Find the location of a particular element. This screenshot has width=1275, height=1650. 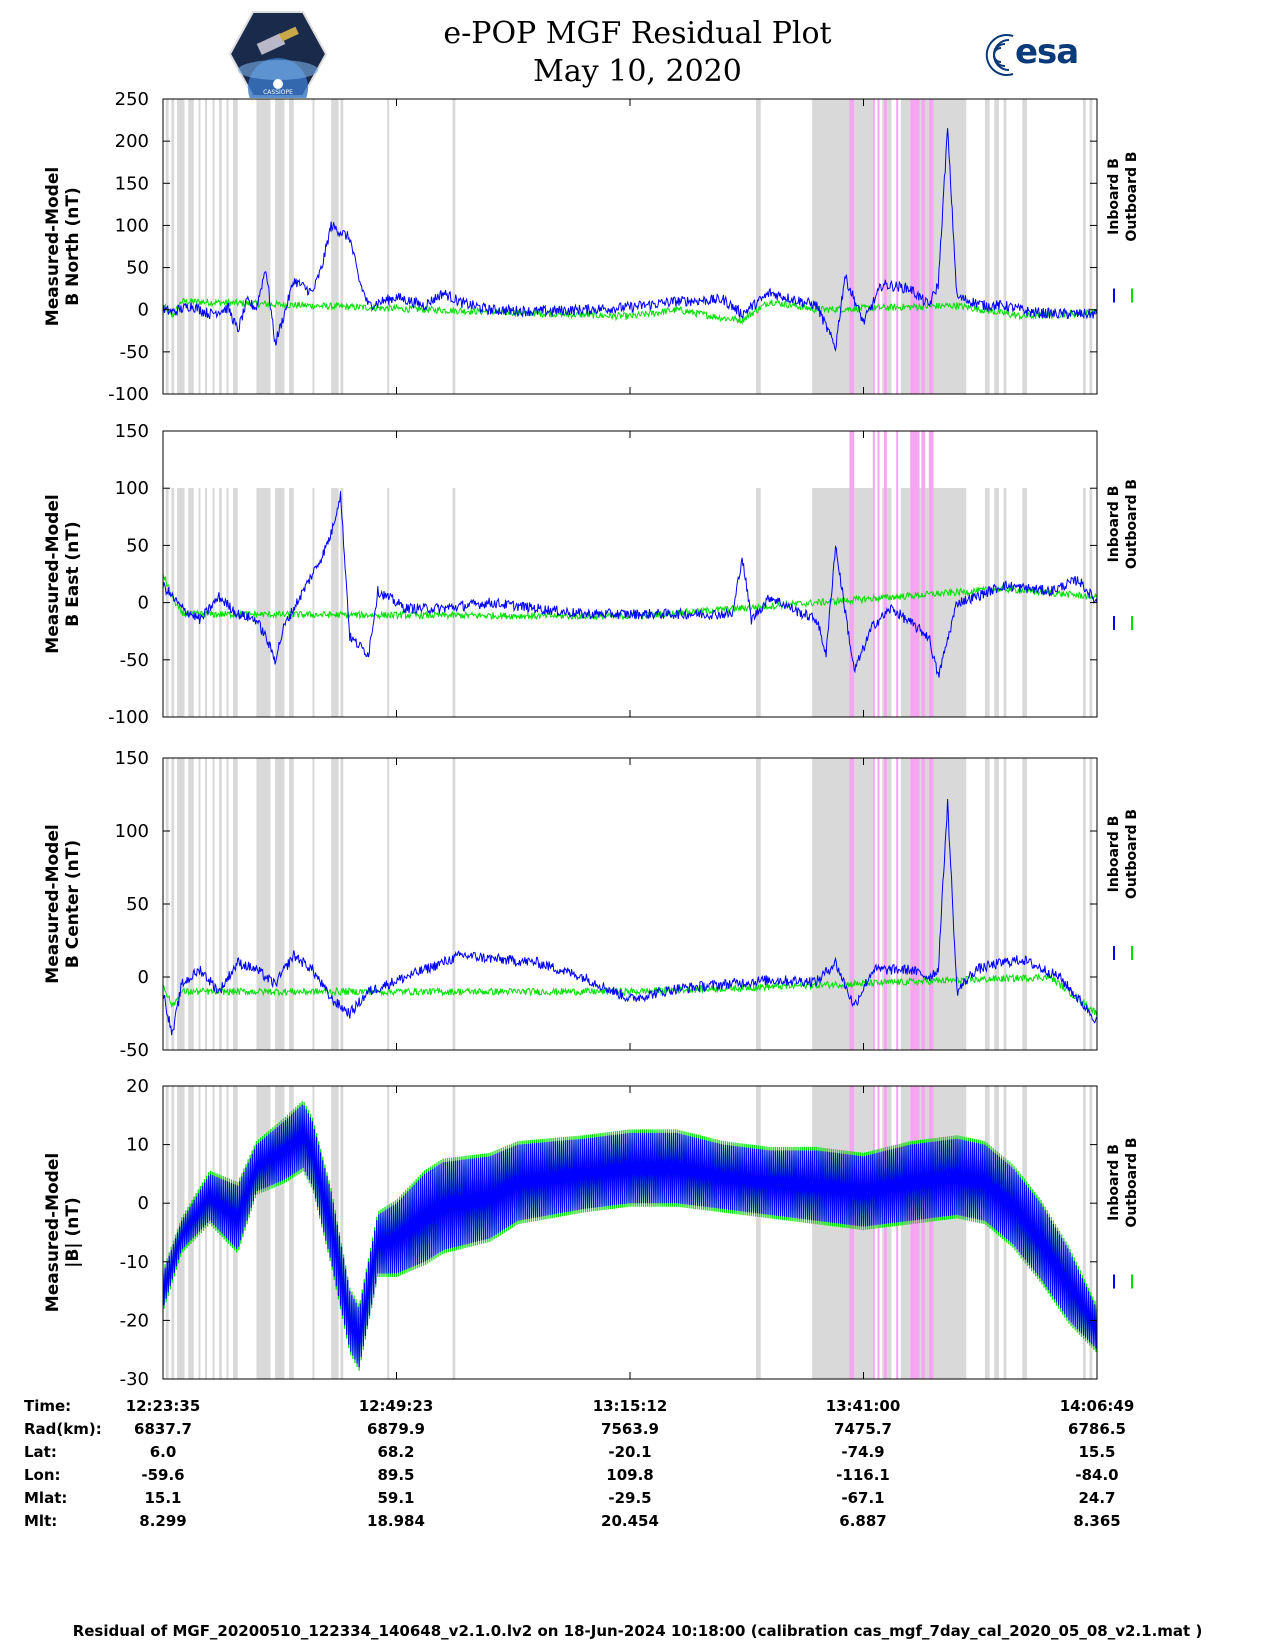

y-tick-label: -50 is located at coordinates (134, 1050).